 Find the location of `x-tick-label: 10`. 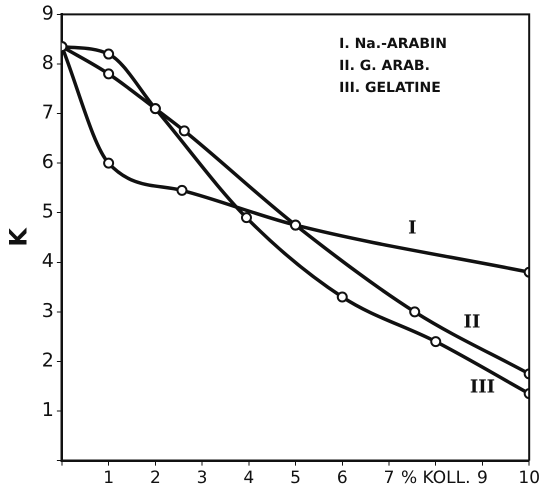

x-tick-label: 10 is located at coordinates (529, 478).